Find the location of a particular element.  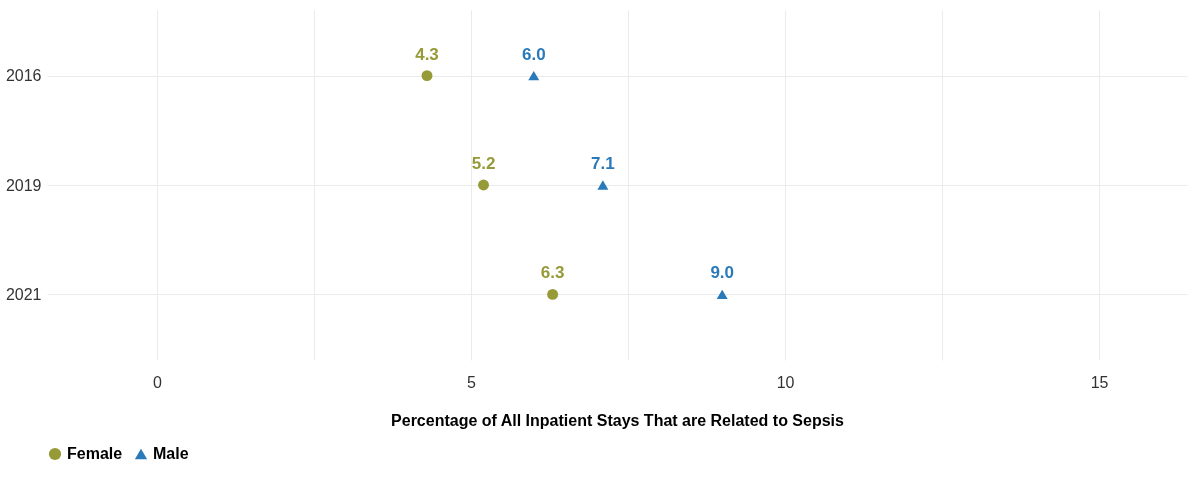

data-label: 7.1 is located at coordinates (603, 163).